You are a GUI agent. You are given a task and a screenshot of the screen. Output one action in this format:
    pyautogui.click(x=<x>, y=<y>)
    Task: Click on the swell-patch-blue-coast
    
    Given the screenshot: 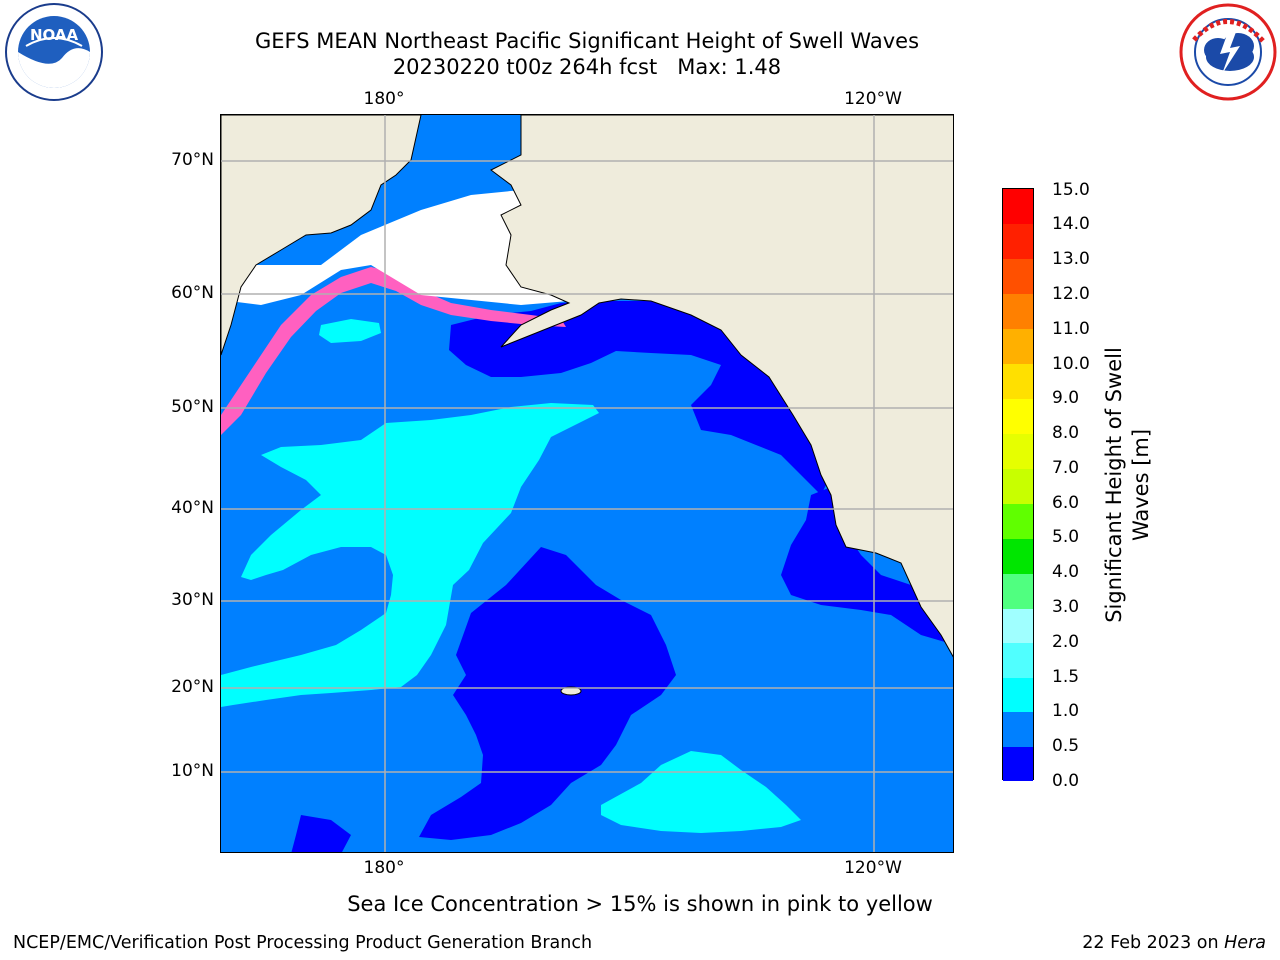 What is the action you would take?
    pyautogui.click(x=867, y=565)
    